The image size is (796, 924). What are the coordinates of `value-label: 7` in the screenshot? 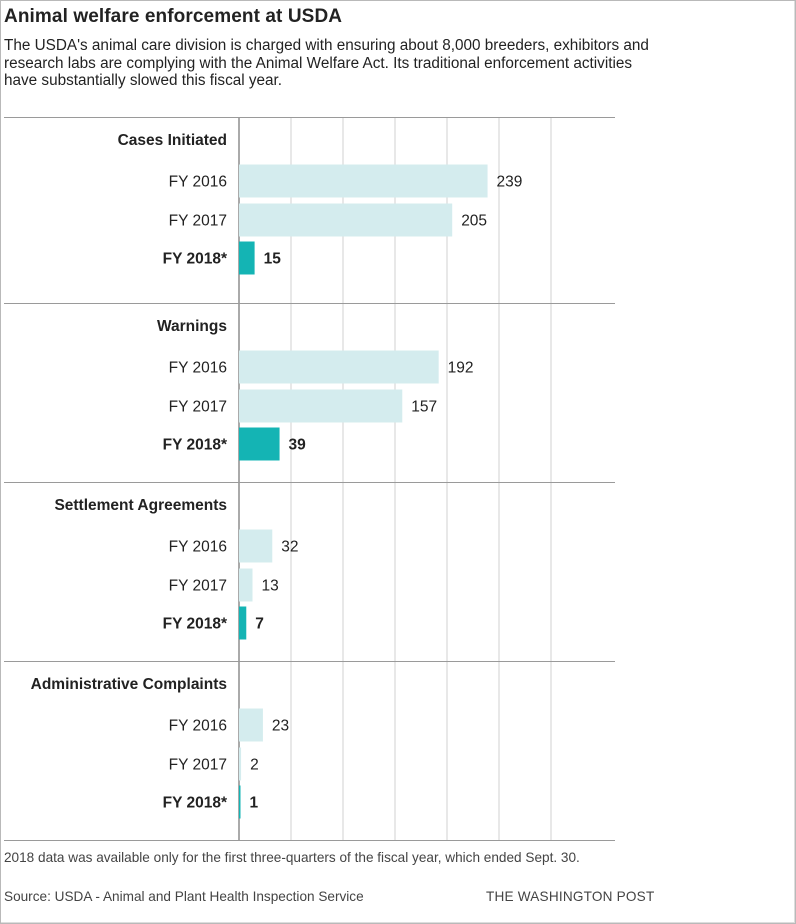 It's located at (259, 624).